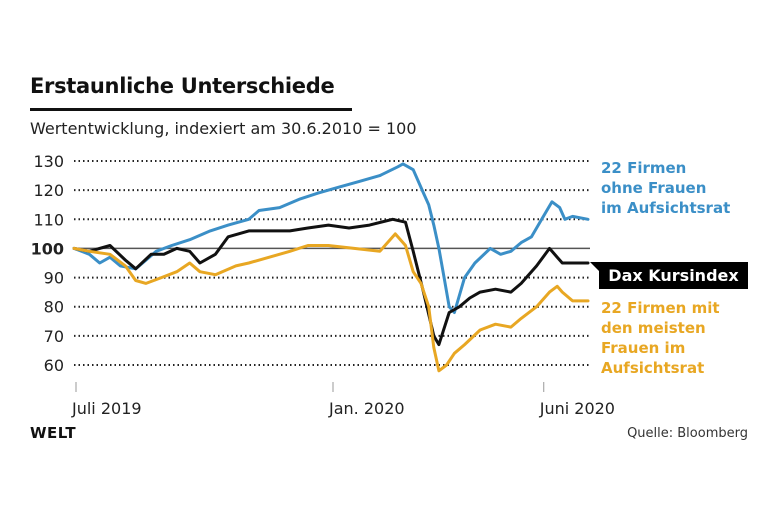  What do you see at coordinates (366, 408) in the screenshot?
I see `x-tick-label-1: Jan. 2020` at bounding box center [366, 408].